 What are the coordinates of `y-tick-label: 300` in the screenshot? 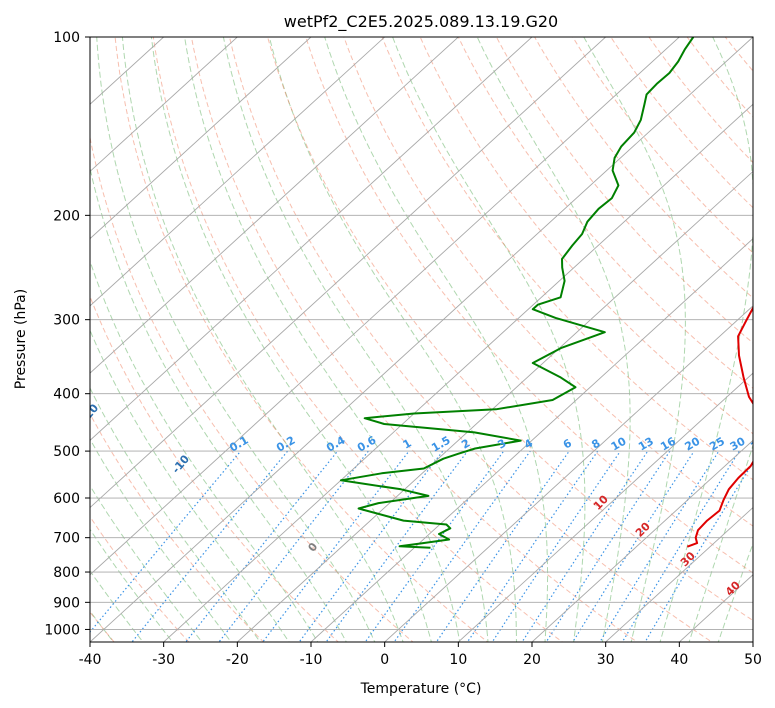 It's located at (66, 321).